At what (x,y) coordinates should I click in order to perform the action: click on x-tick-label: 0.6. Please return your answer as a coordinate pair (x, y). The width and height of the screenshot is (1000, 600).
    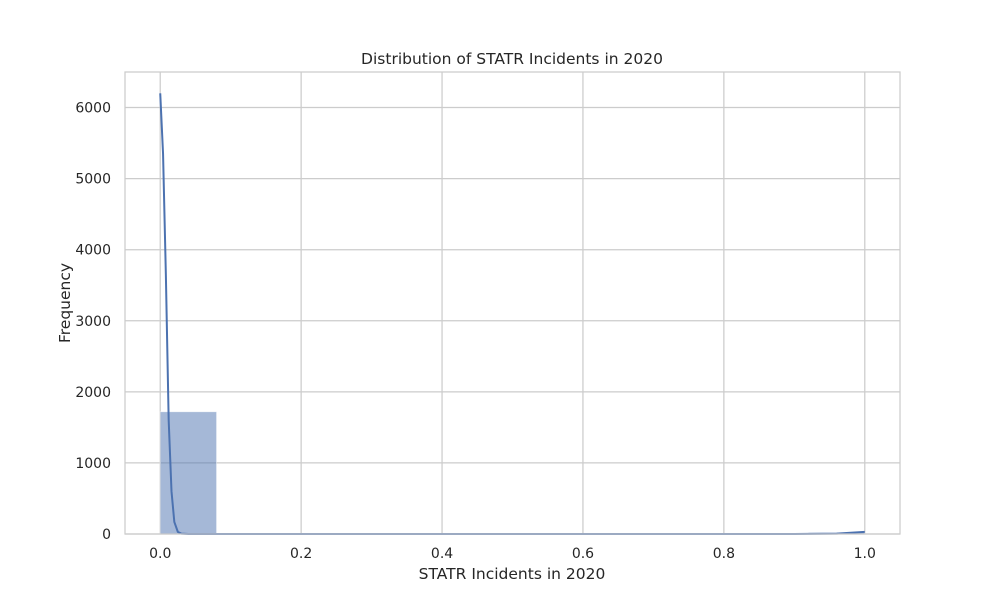
    Looking at the image, I should click on (583, 554).